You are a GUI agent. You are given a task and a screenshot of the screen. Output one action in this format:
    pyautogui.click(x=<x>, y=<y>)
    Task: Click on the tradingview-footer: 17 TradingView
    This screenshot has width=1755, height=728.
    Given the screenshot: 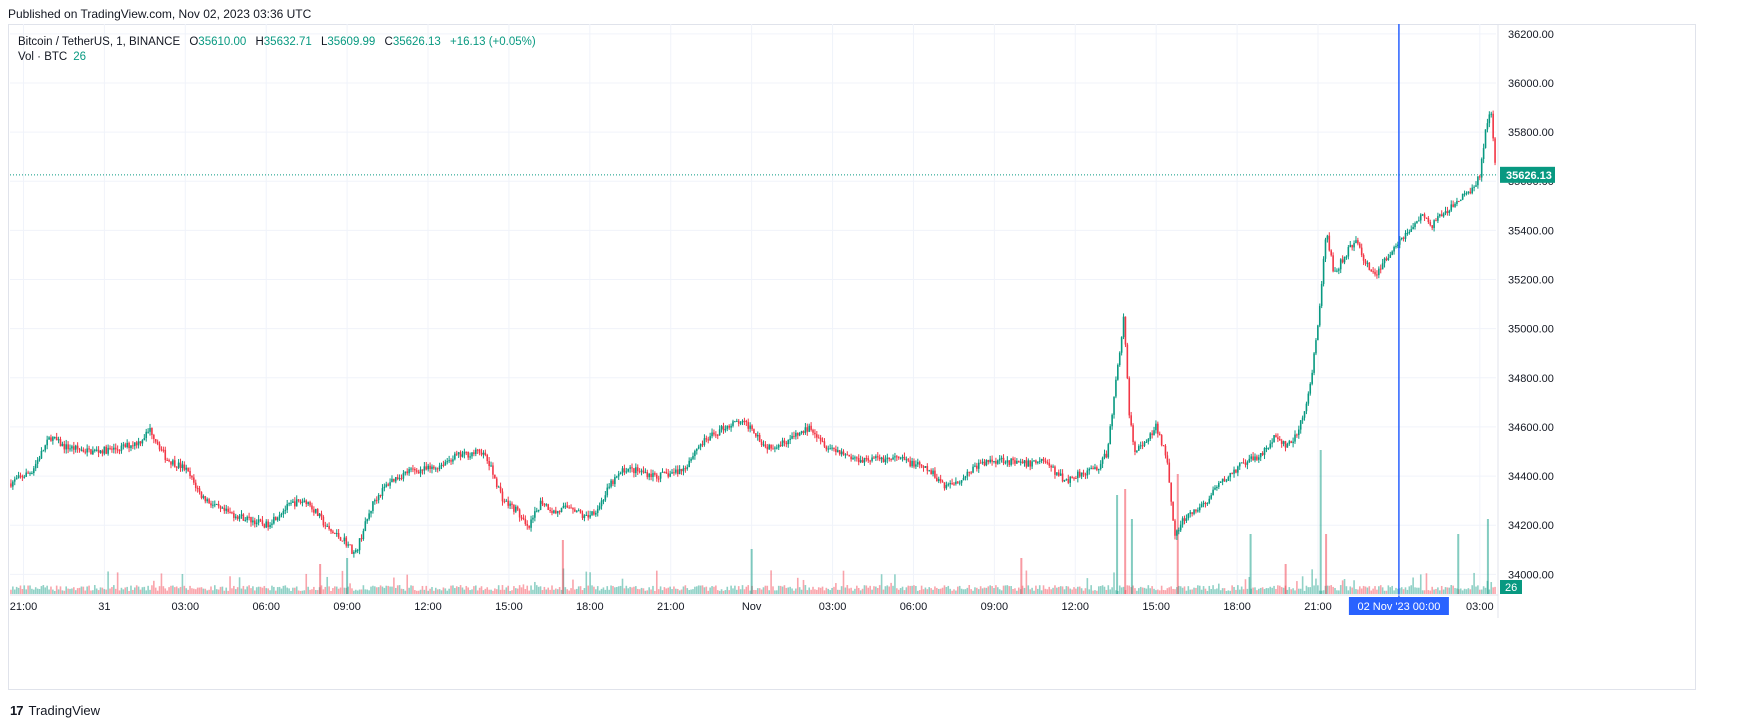 What is the action you would take?
    pyautogui.click(x=55, y=710)
    